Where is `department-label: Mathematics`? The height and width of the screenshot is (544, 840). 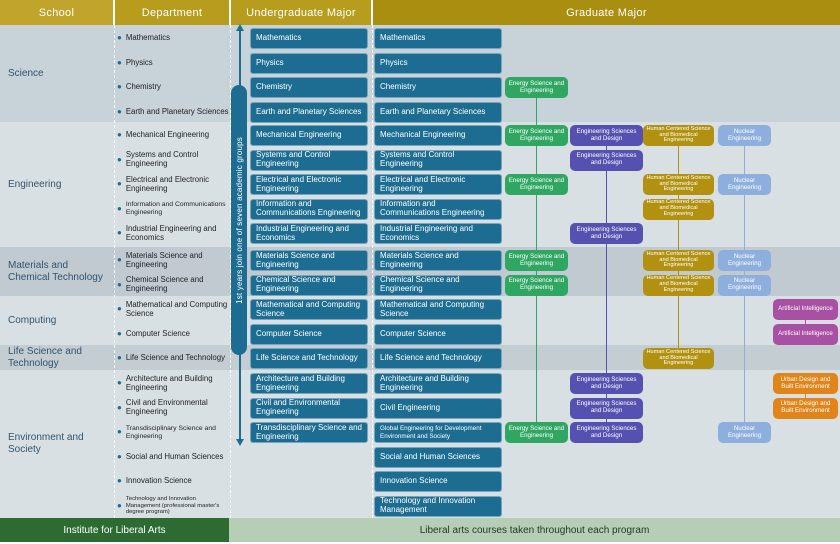 department-label: Mathematics is located at coordinates (148, 38).